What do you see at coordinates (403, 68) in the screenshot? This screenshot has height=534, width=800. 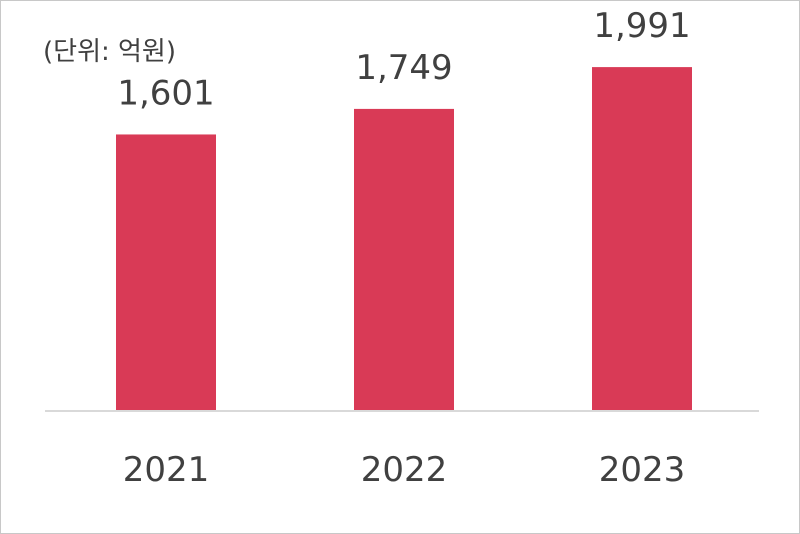 I see `value-label-2022: 1,749` at bounding box center [403, 68].